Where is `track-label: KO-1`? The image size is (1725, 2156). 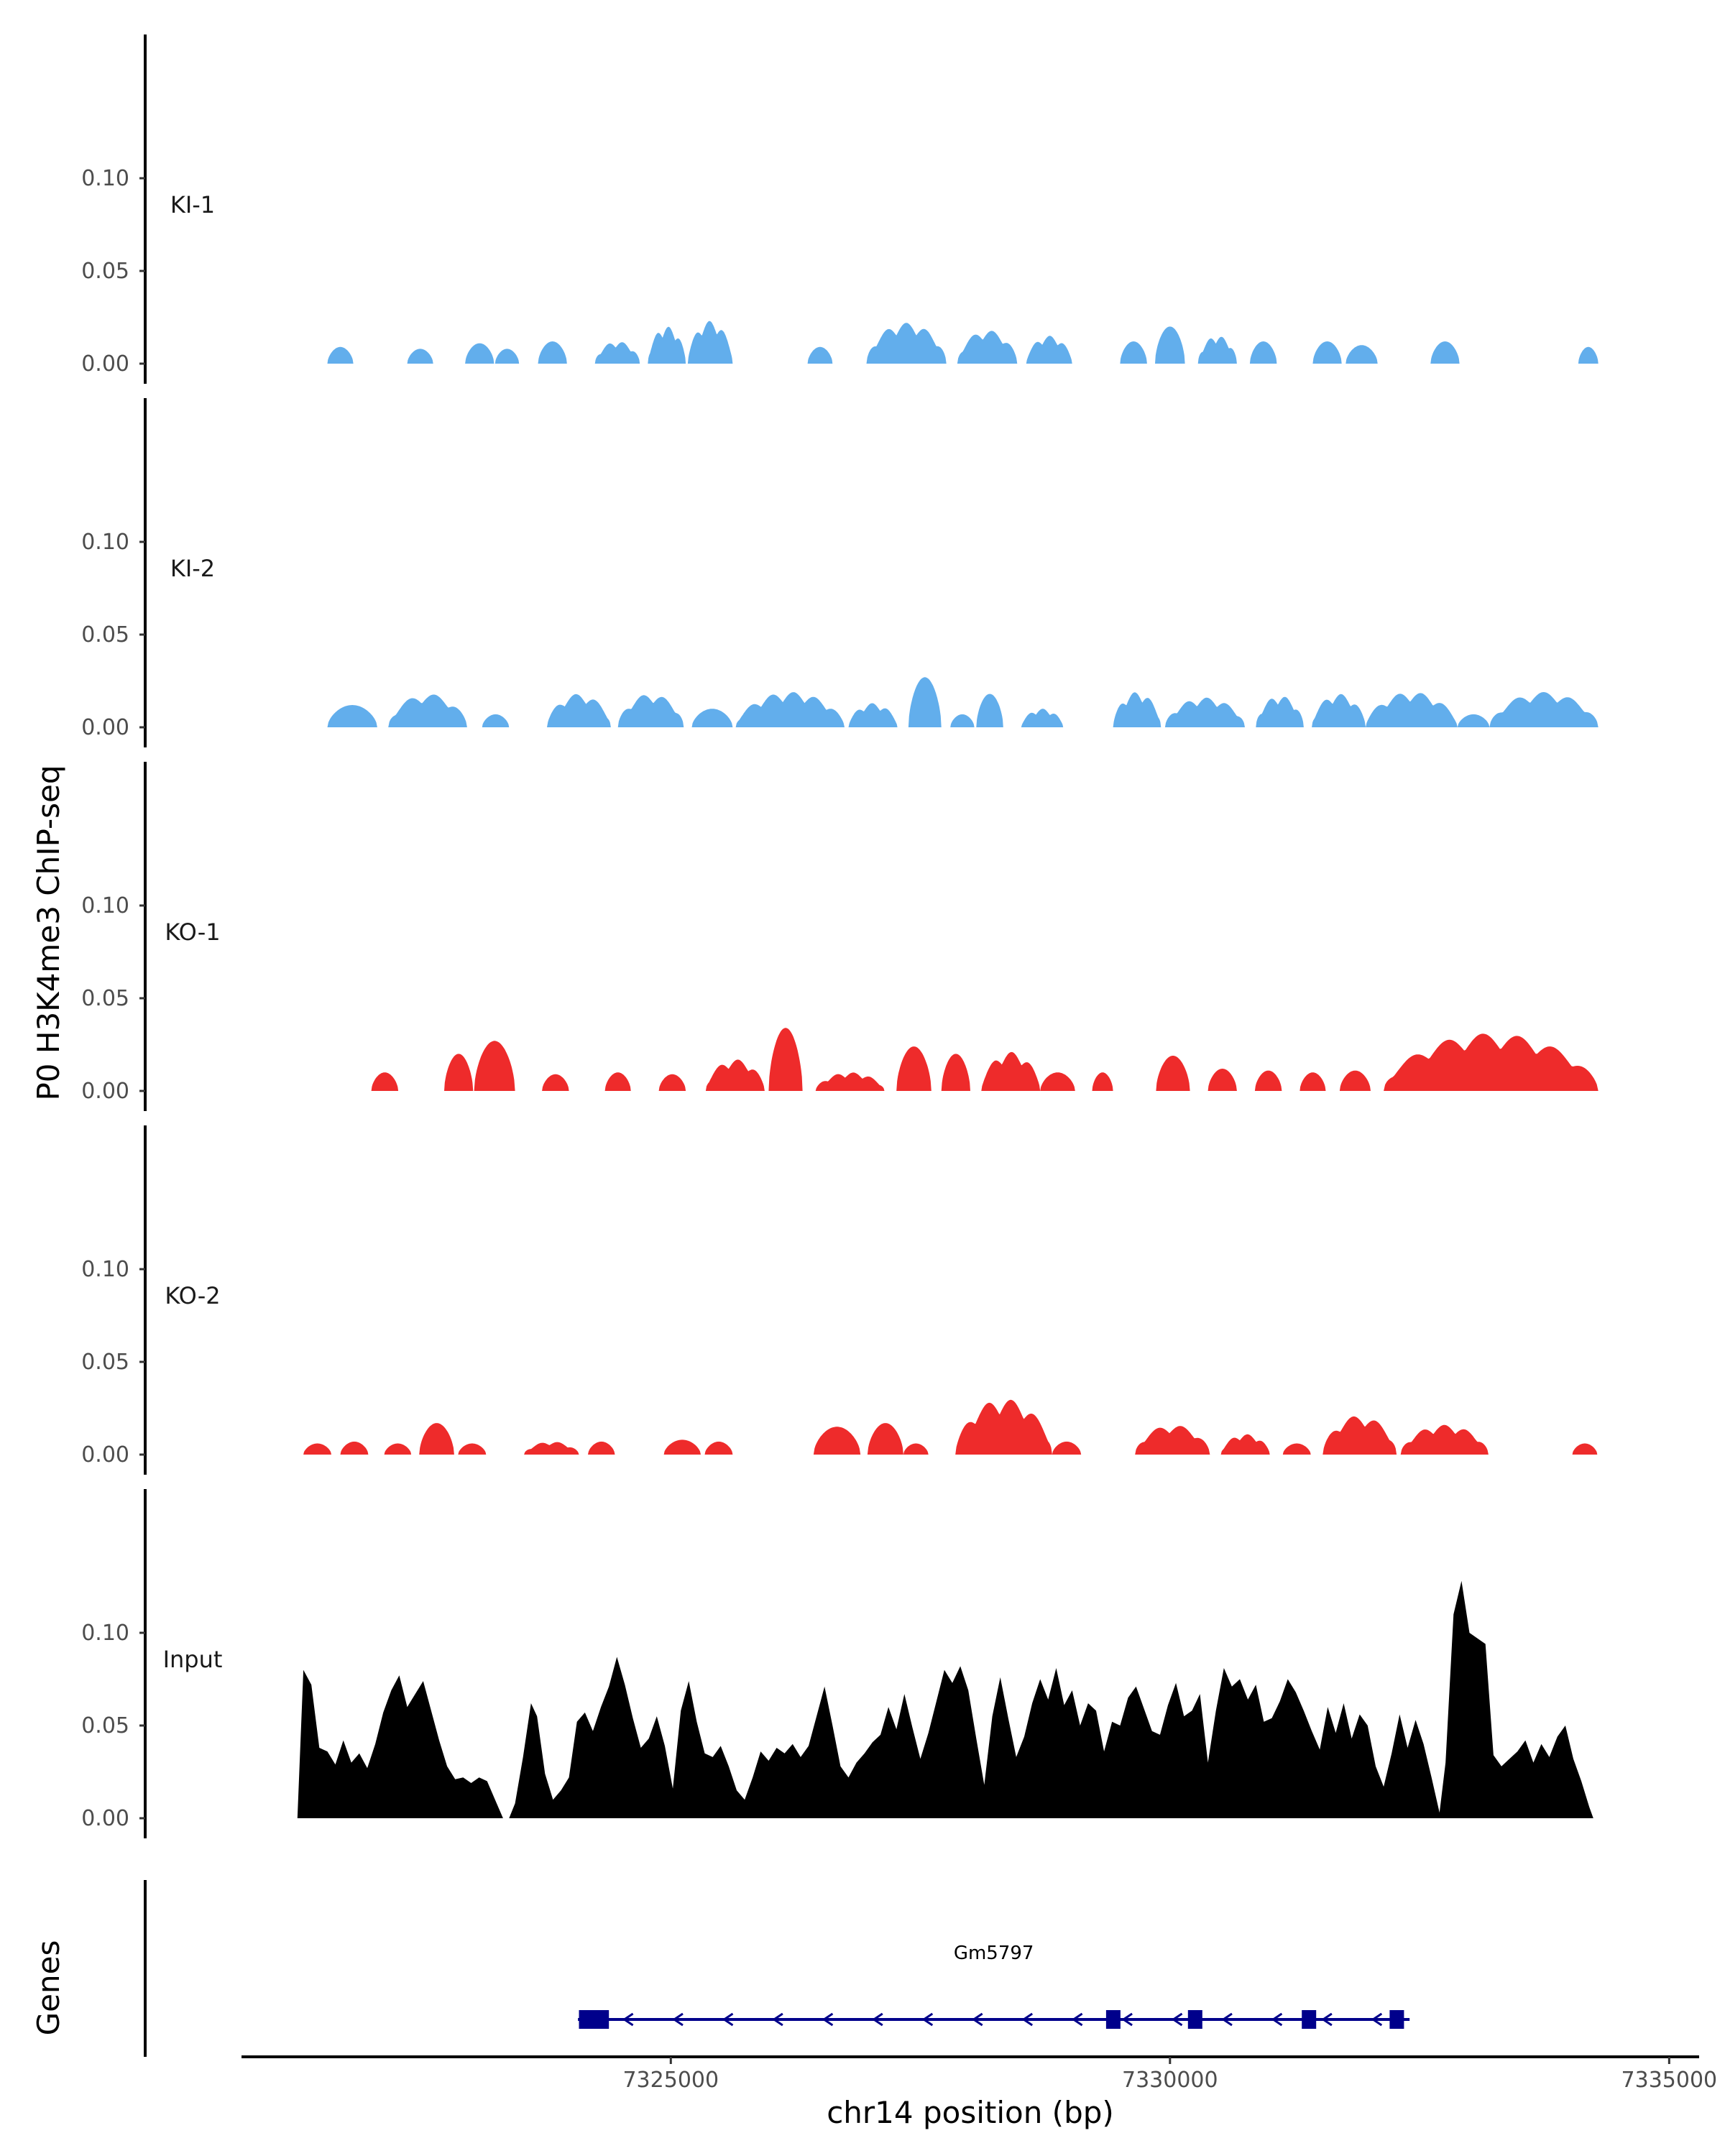 track-label: KO-1 is located at coordinates (192, 932).